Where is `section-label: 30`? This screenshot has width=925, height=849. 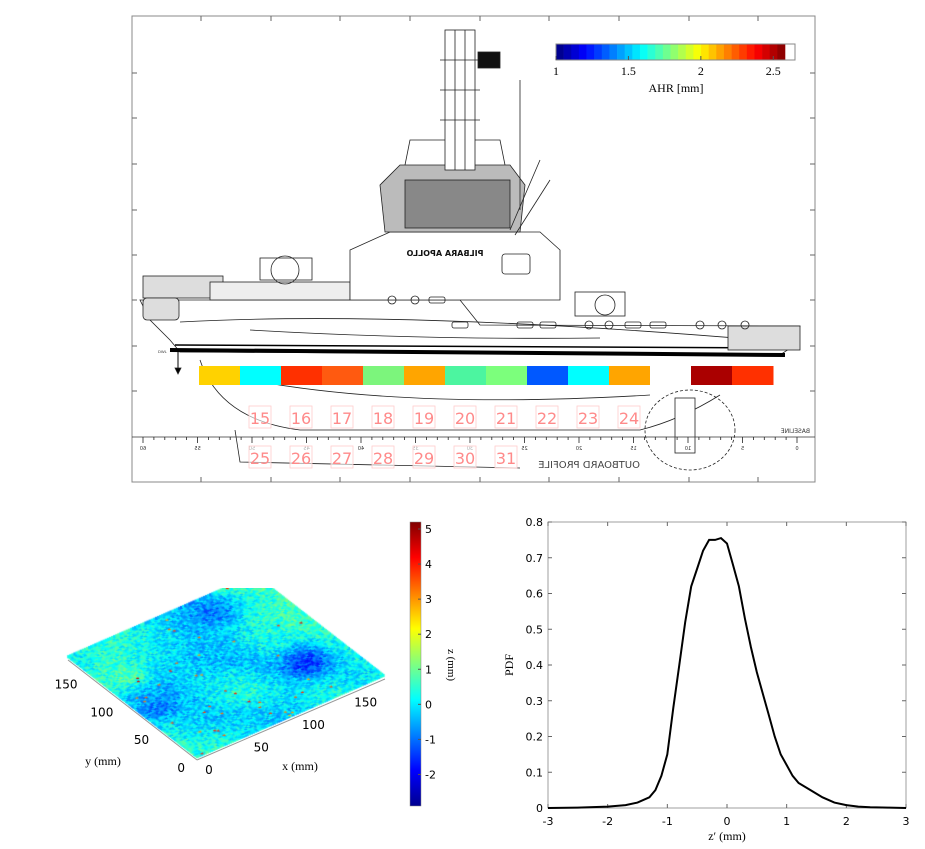
section-label: 30 is located at coordinates (465, 458).